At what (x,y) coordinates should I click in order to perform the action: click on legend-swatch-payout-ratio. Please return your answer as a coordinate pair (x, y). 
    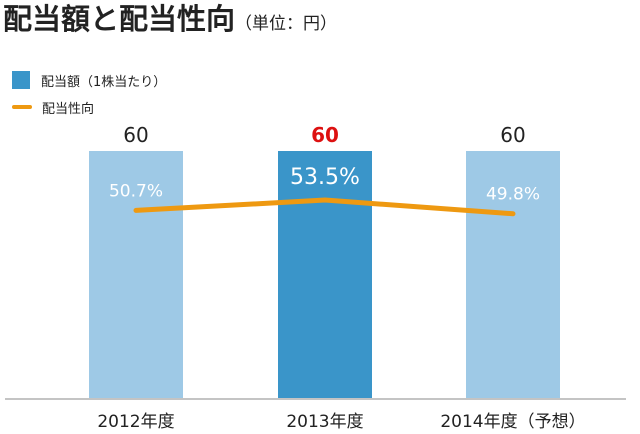
    Looking at the image, I should click on (22, 107).